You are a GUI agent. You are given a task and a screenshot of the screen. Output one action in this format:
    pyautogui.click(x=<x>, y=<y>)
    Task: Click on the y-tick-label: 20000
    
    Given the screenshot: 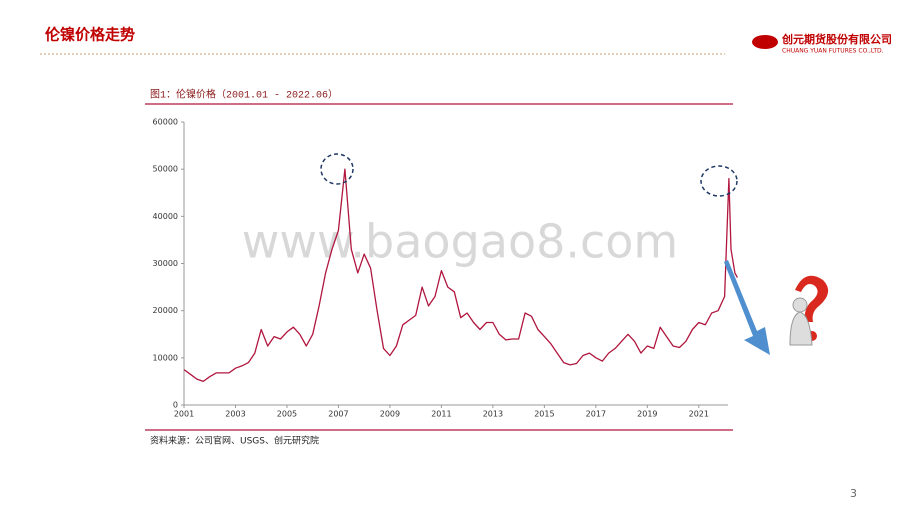 What is the action you would take?
    pyautogui.click(x=165, y=310)
    